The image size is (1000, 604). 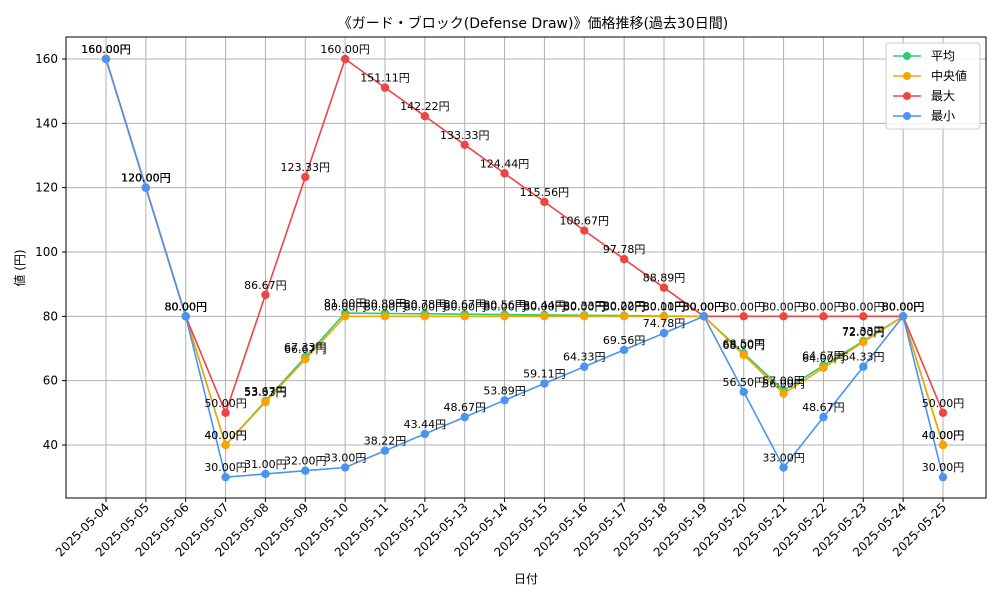 What do you see at coordinates (526, 579) in the screenshot?
I see `x-axis-label: 日付` at bounding box center [526, 579].